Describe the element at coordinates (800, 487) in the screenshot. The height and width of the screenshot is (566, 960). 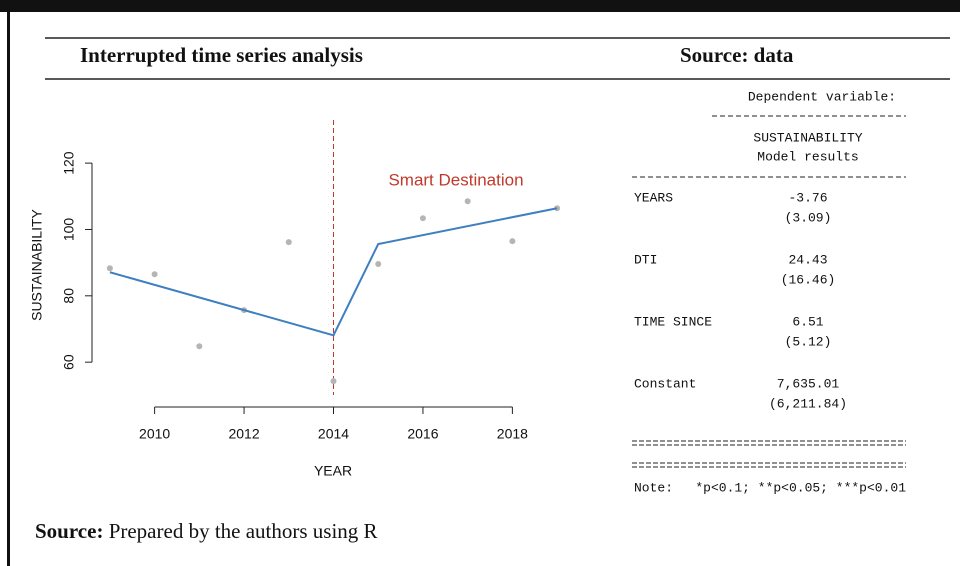
I see `note-text: *p<0.1; **p<0.05; ***p<0.01` at that location.